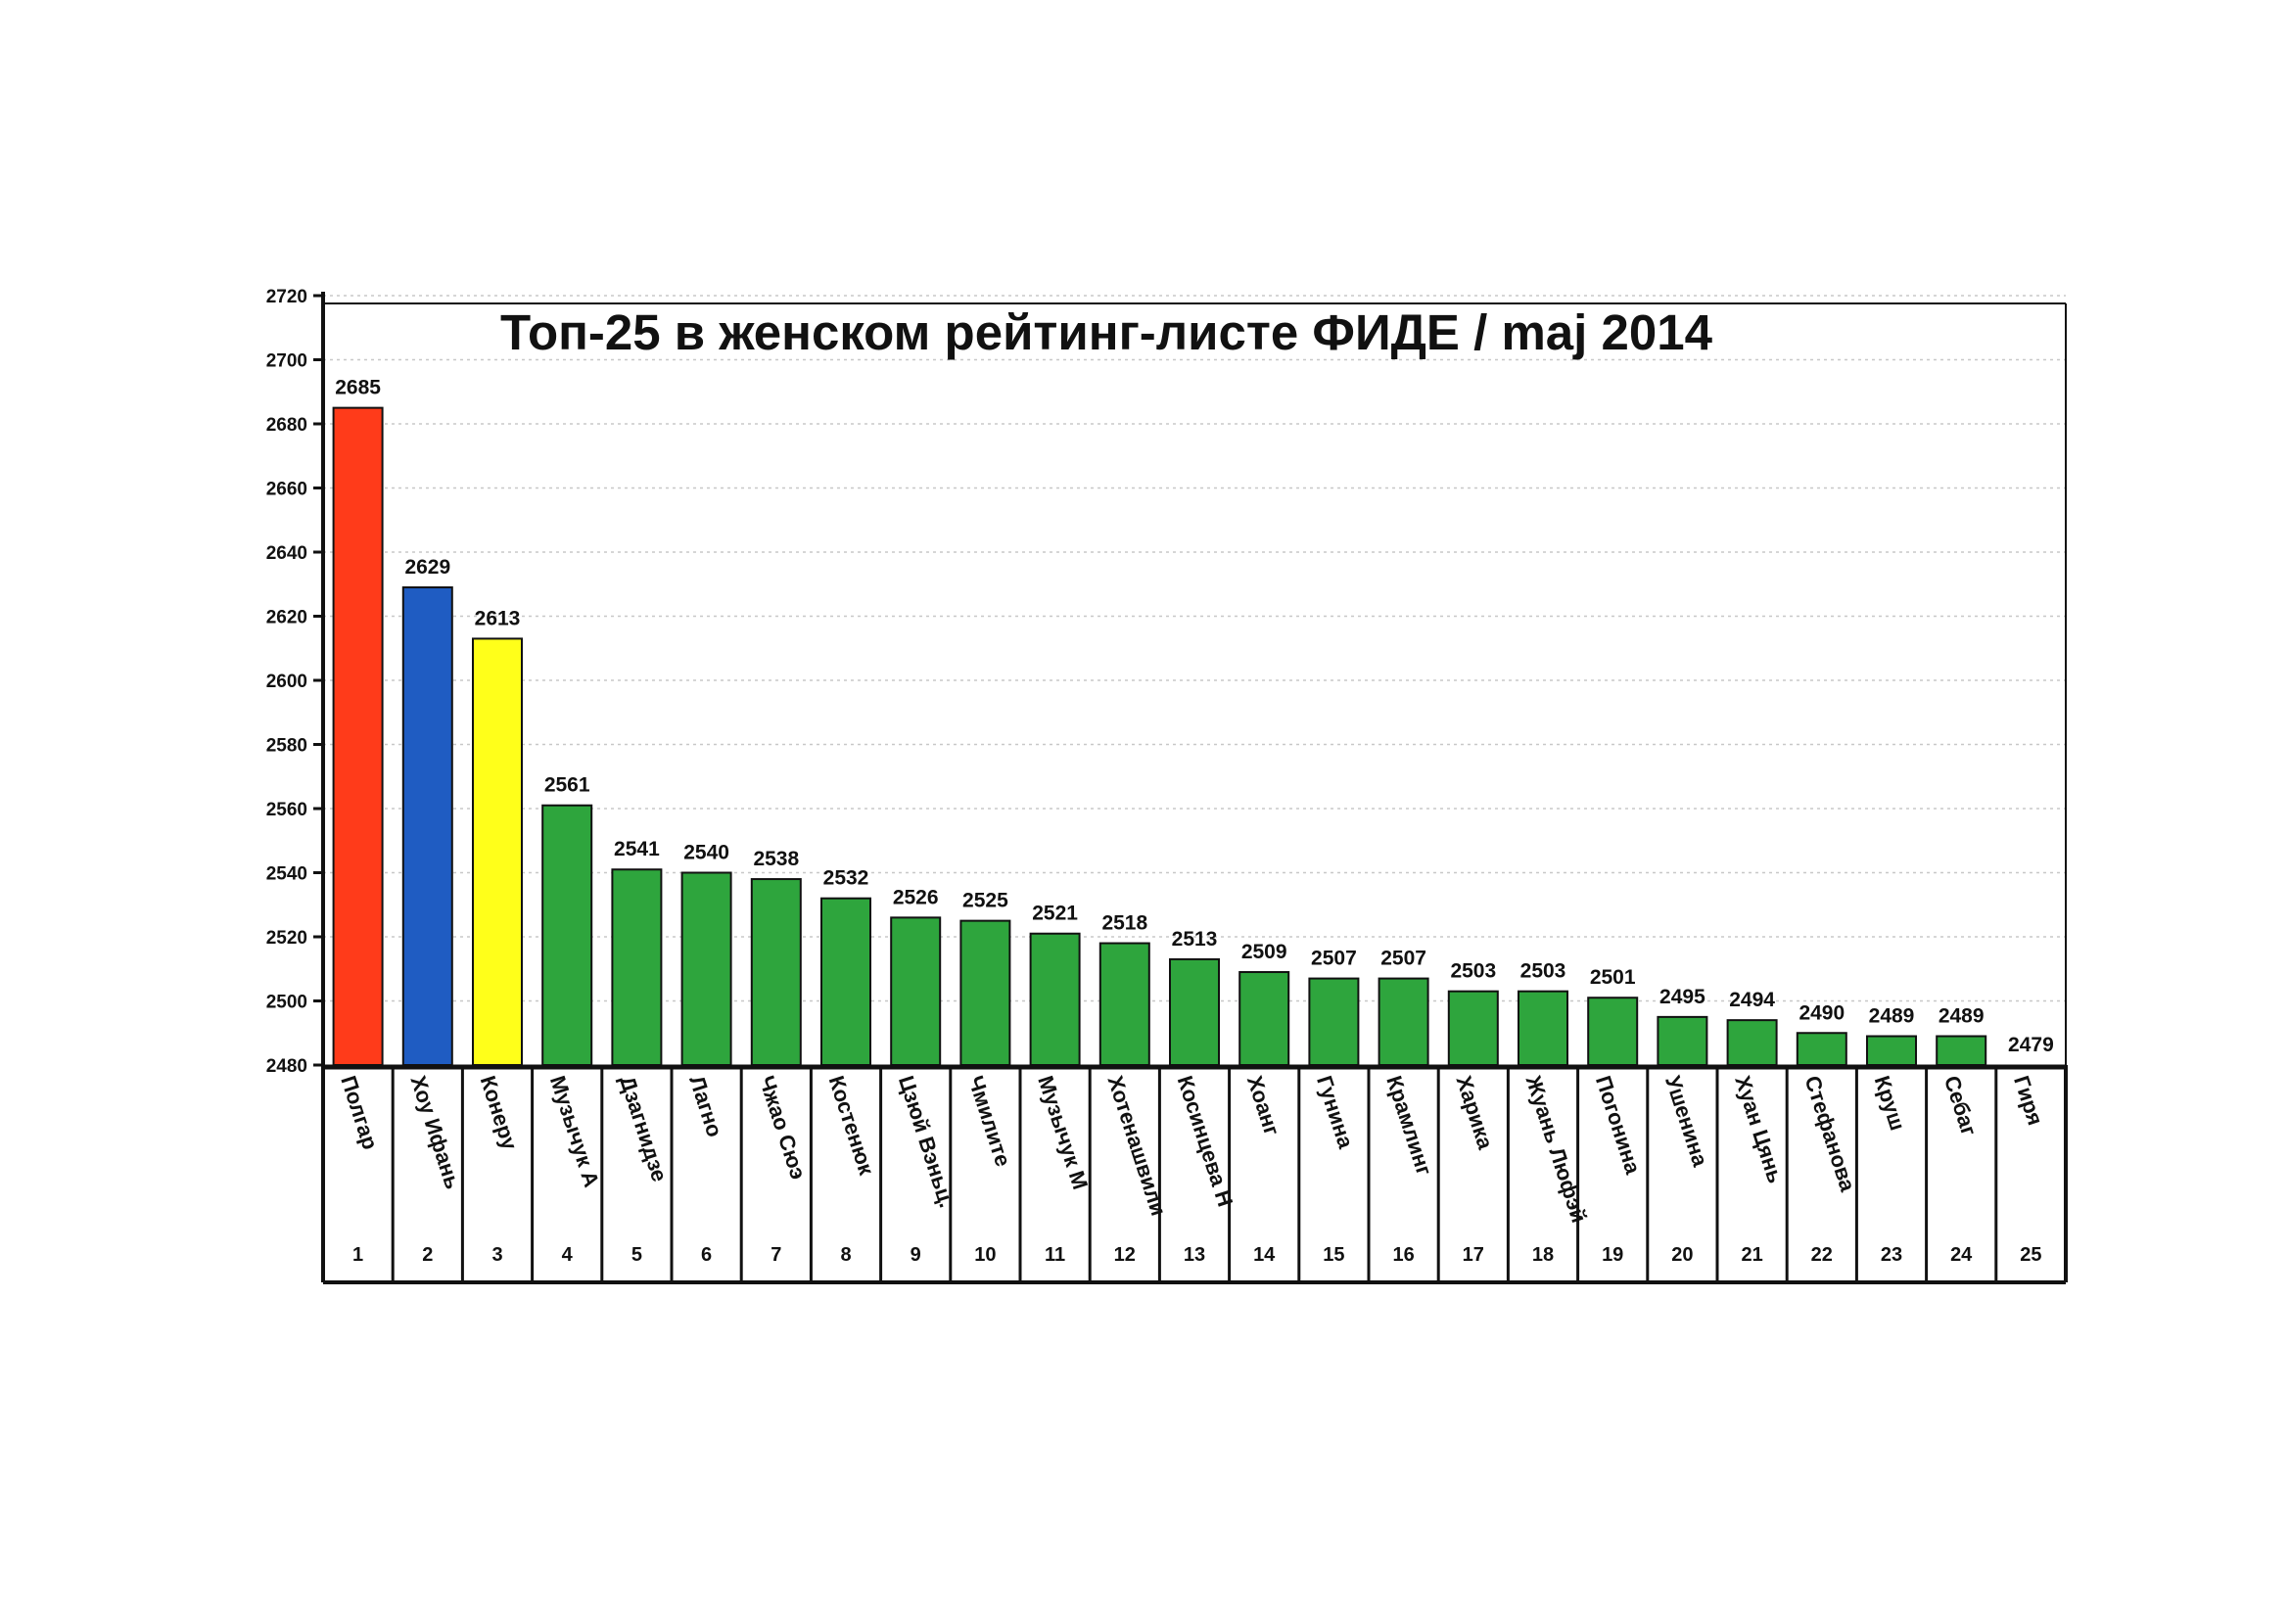 This screenshot has height=1624, width=2289. I want to click on data-label: 2685, so click(358, 388).